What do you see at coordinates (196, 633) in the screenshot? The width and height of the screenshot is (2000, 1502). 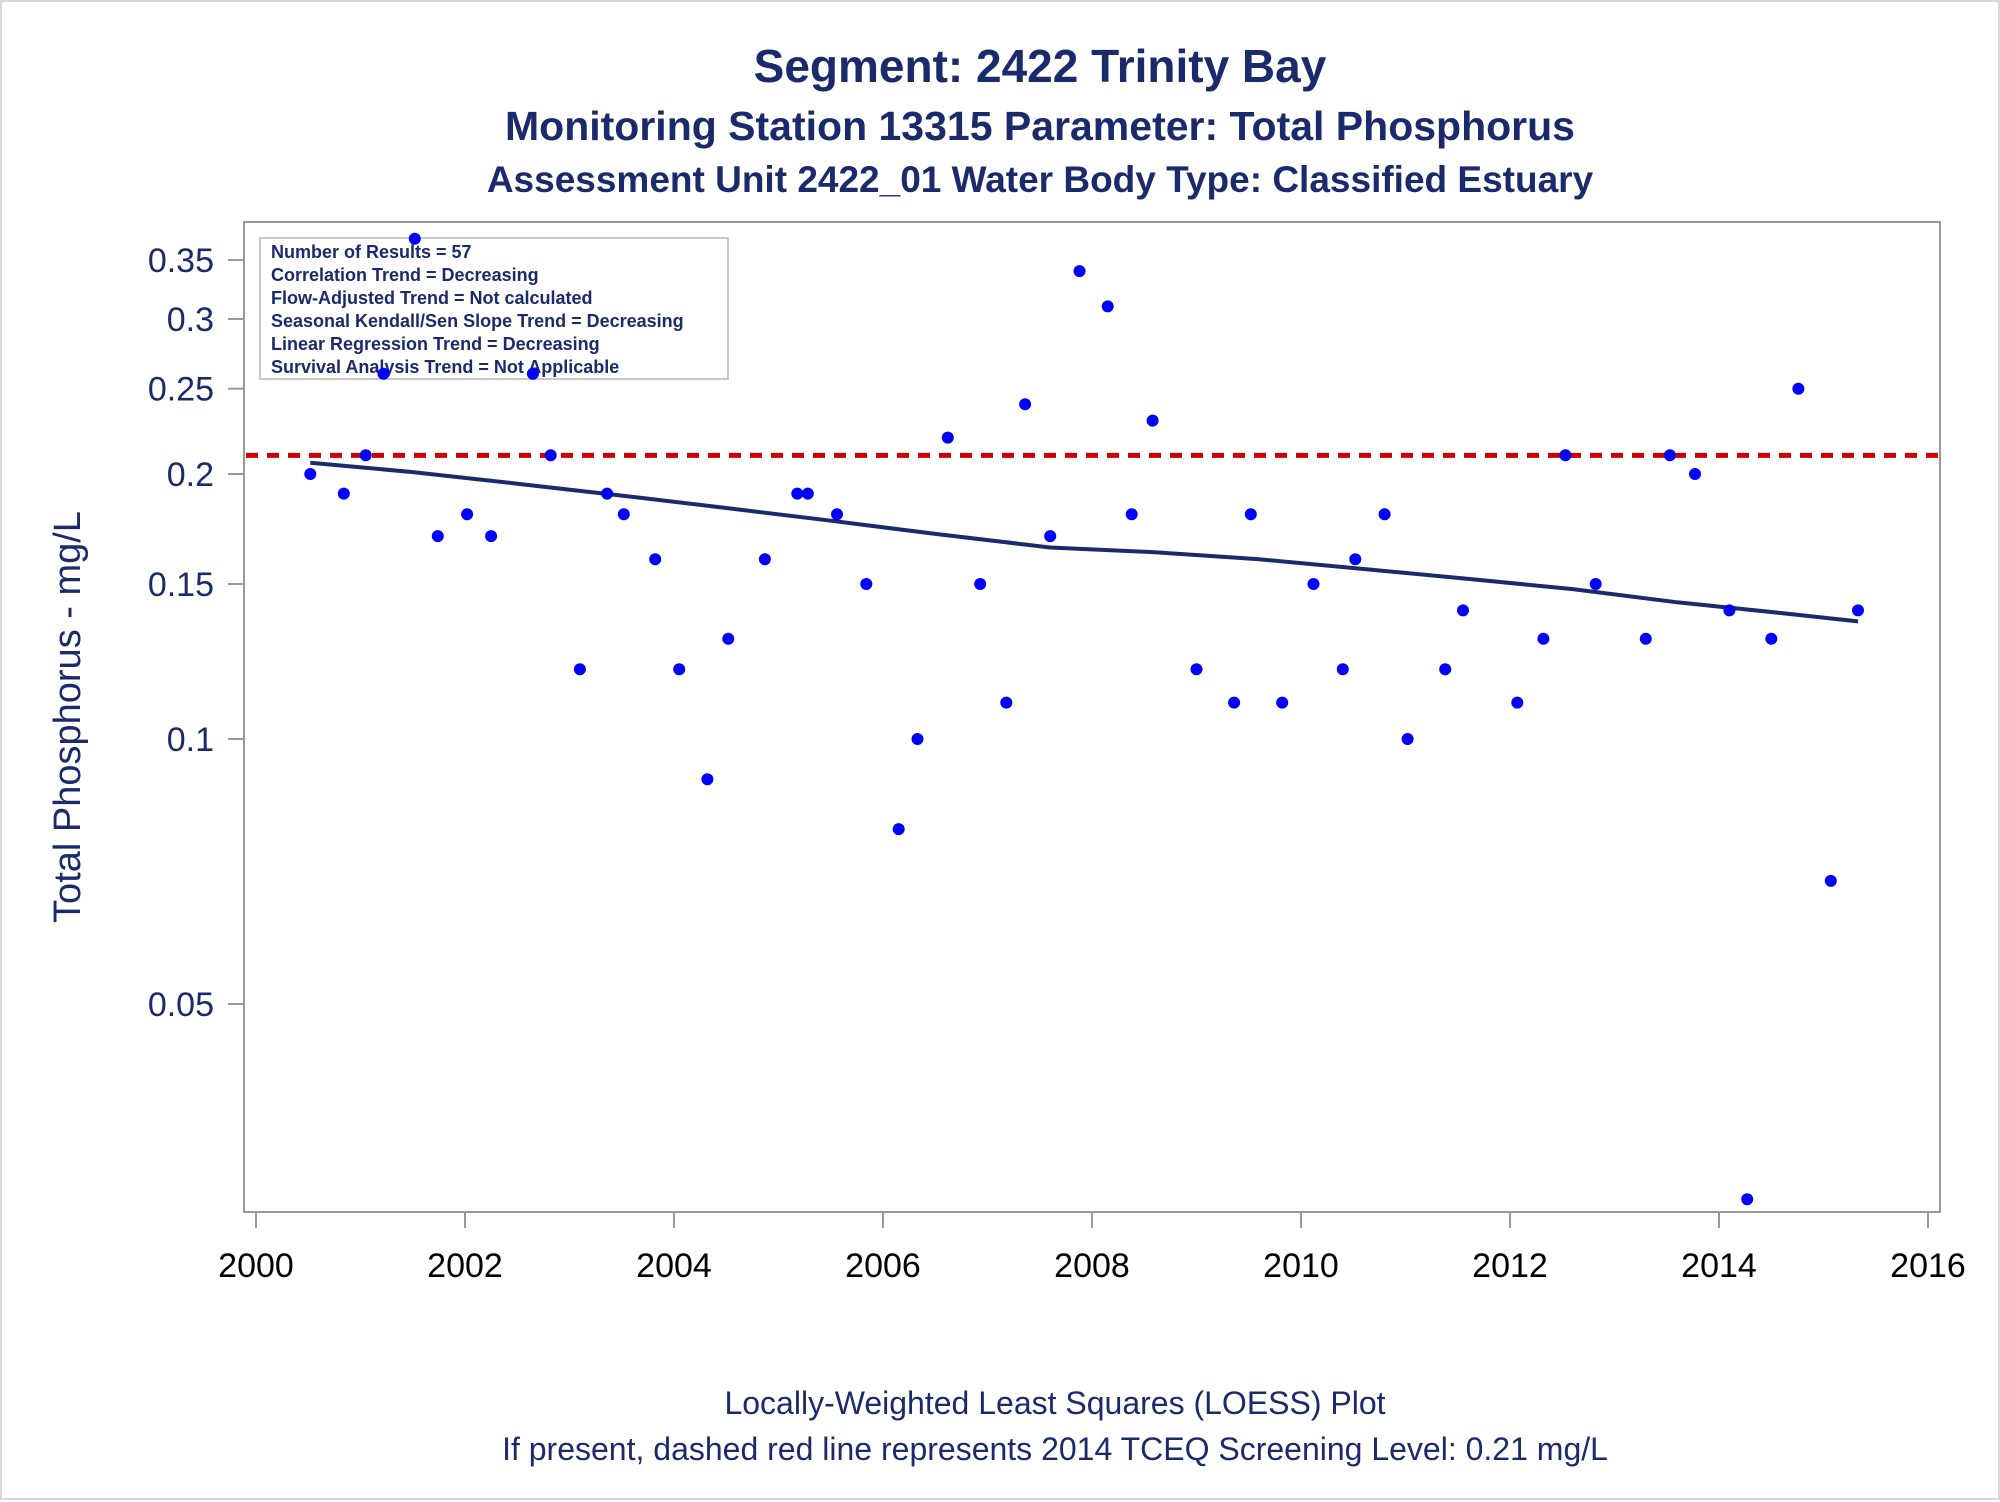 I see `y-axis: 0.35 0.3 0.25 0.2 0.15 0.1 0.05` at bounding box center [196, 633].